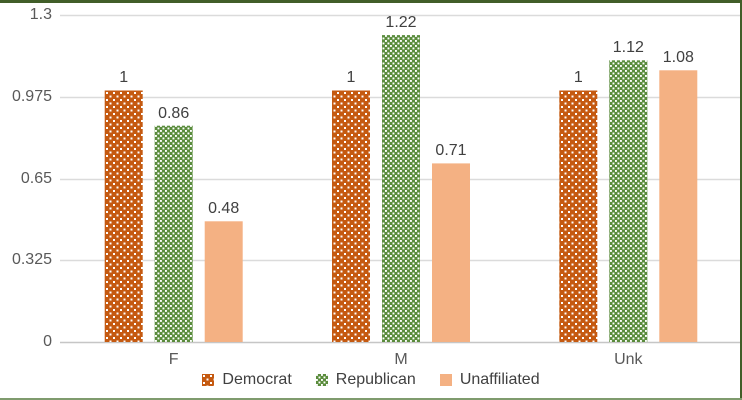 This screenshot has width=742, height=400. I want to click on legend: Democrat Republican Unaffiliated, so click(371, 380).